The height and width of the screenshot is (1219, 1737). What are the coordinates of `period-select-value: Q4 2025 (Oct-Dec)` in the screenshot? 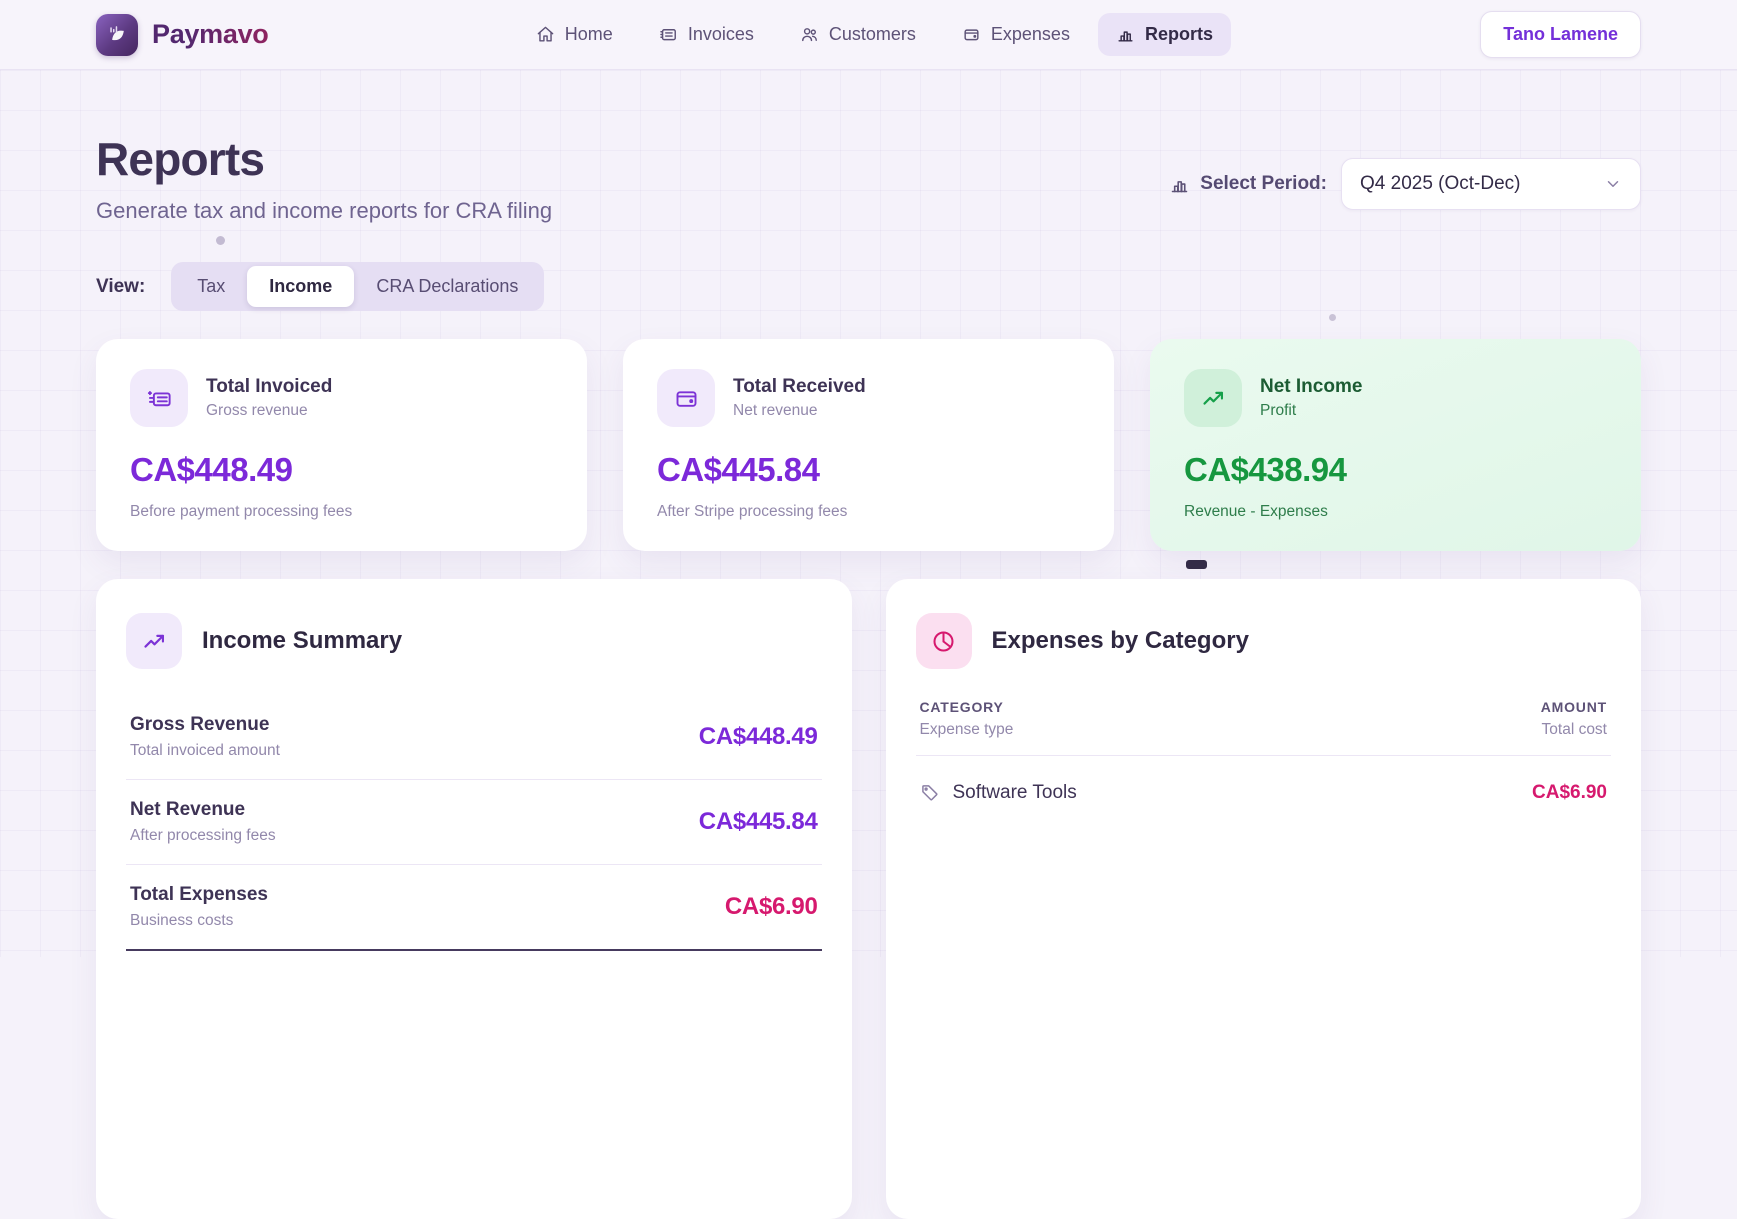 It's located at (1440, 183).